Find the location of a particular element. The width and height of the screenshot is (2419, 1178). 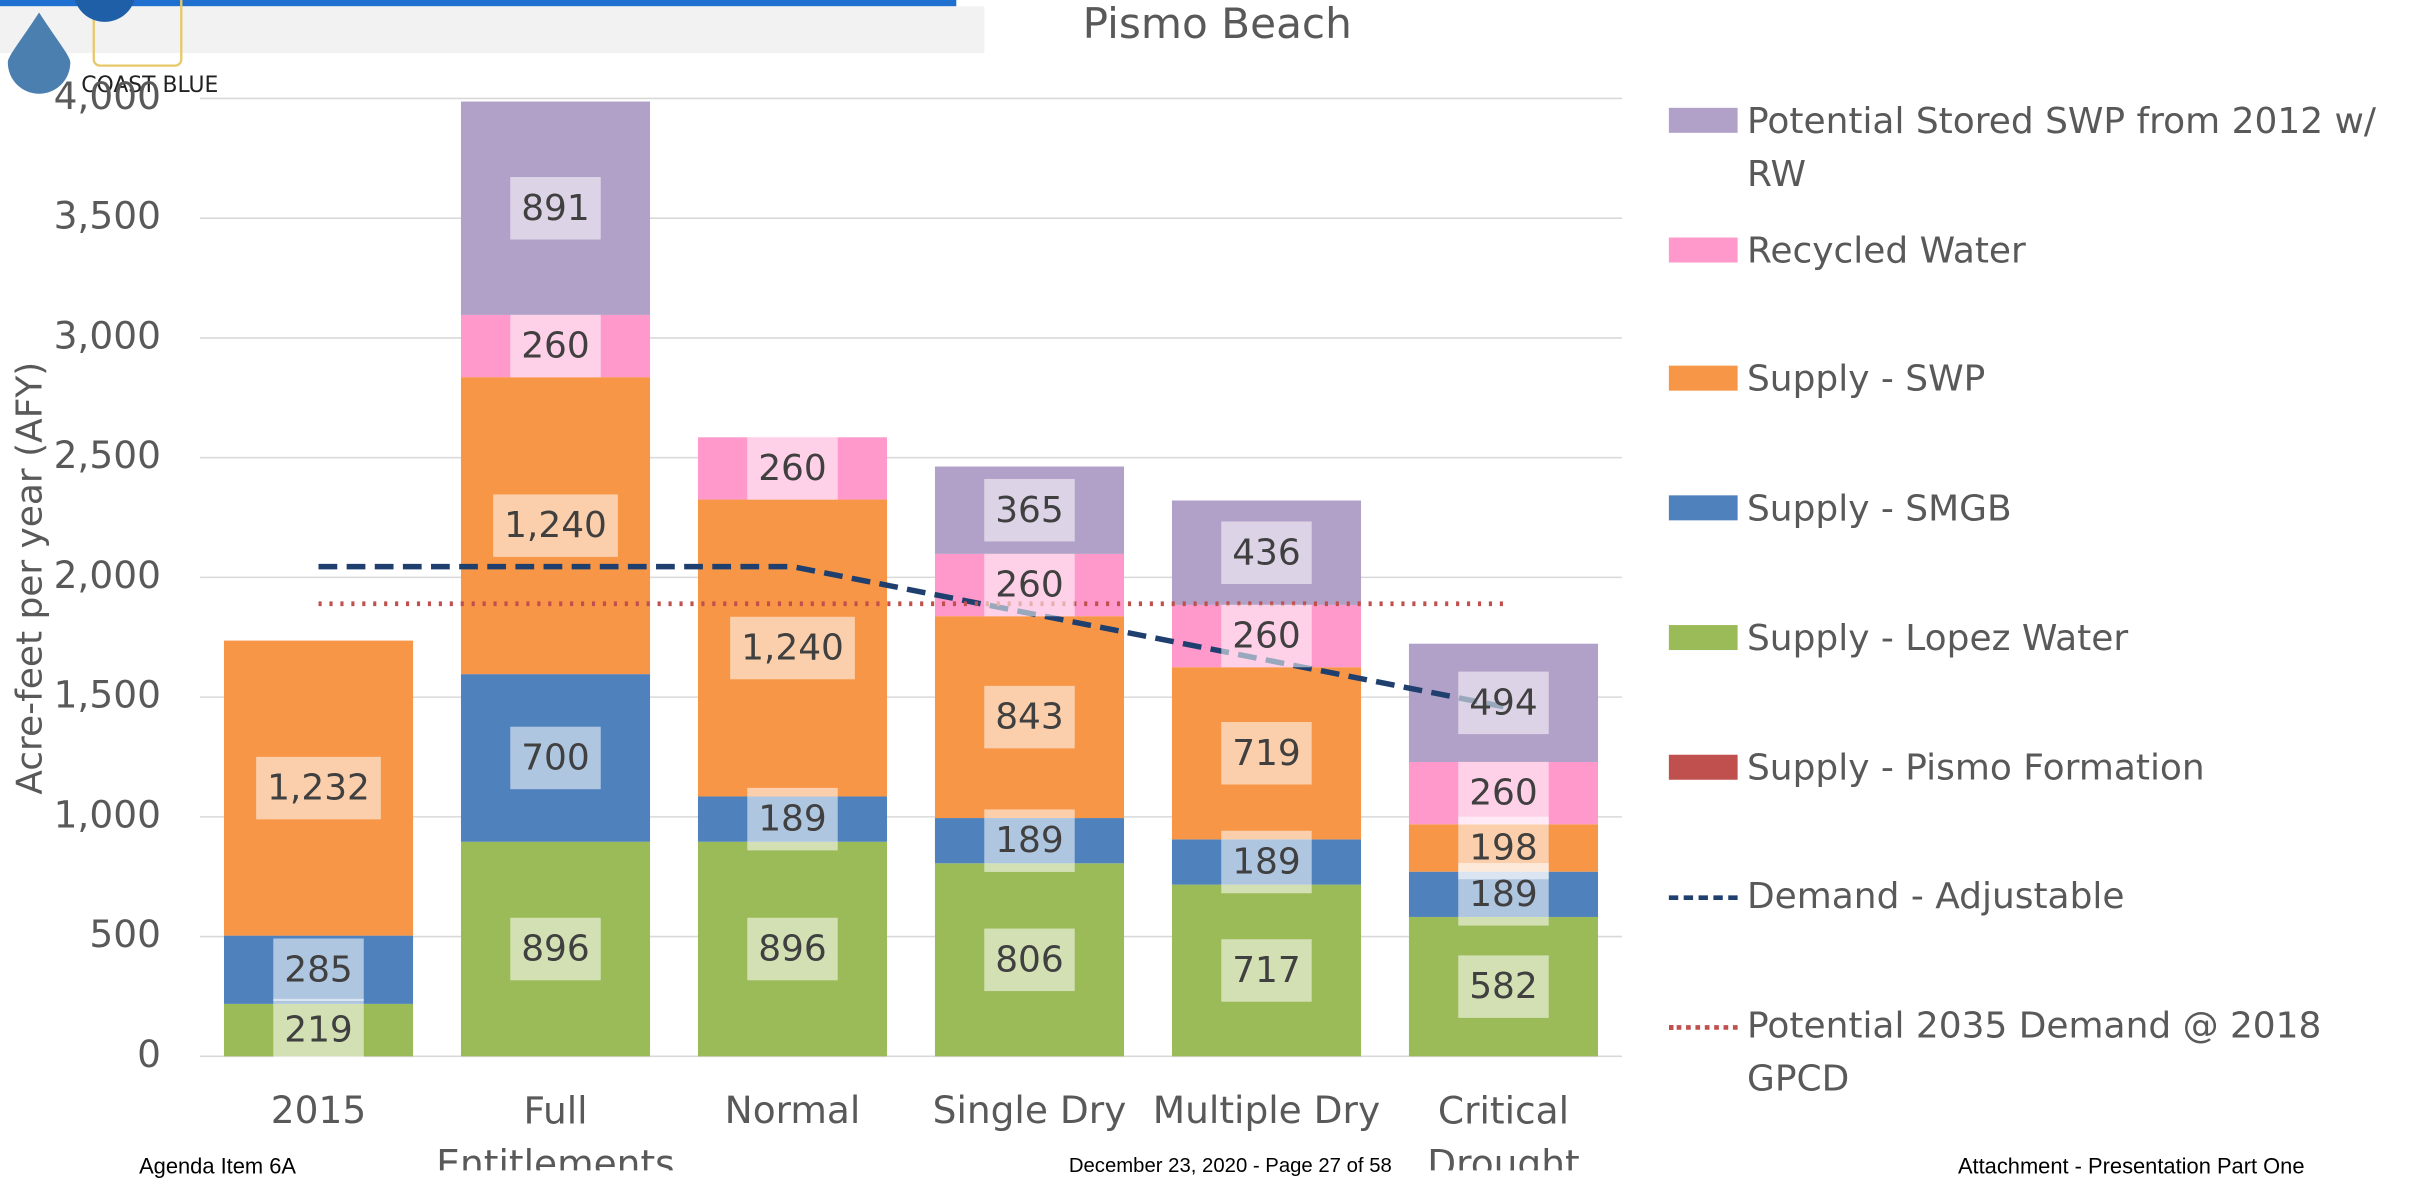

data-label: 843 is located at coordinates (1029, 717).